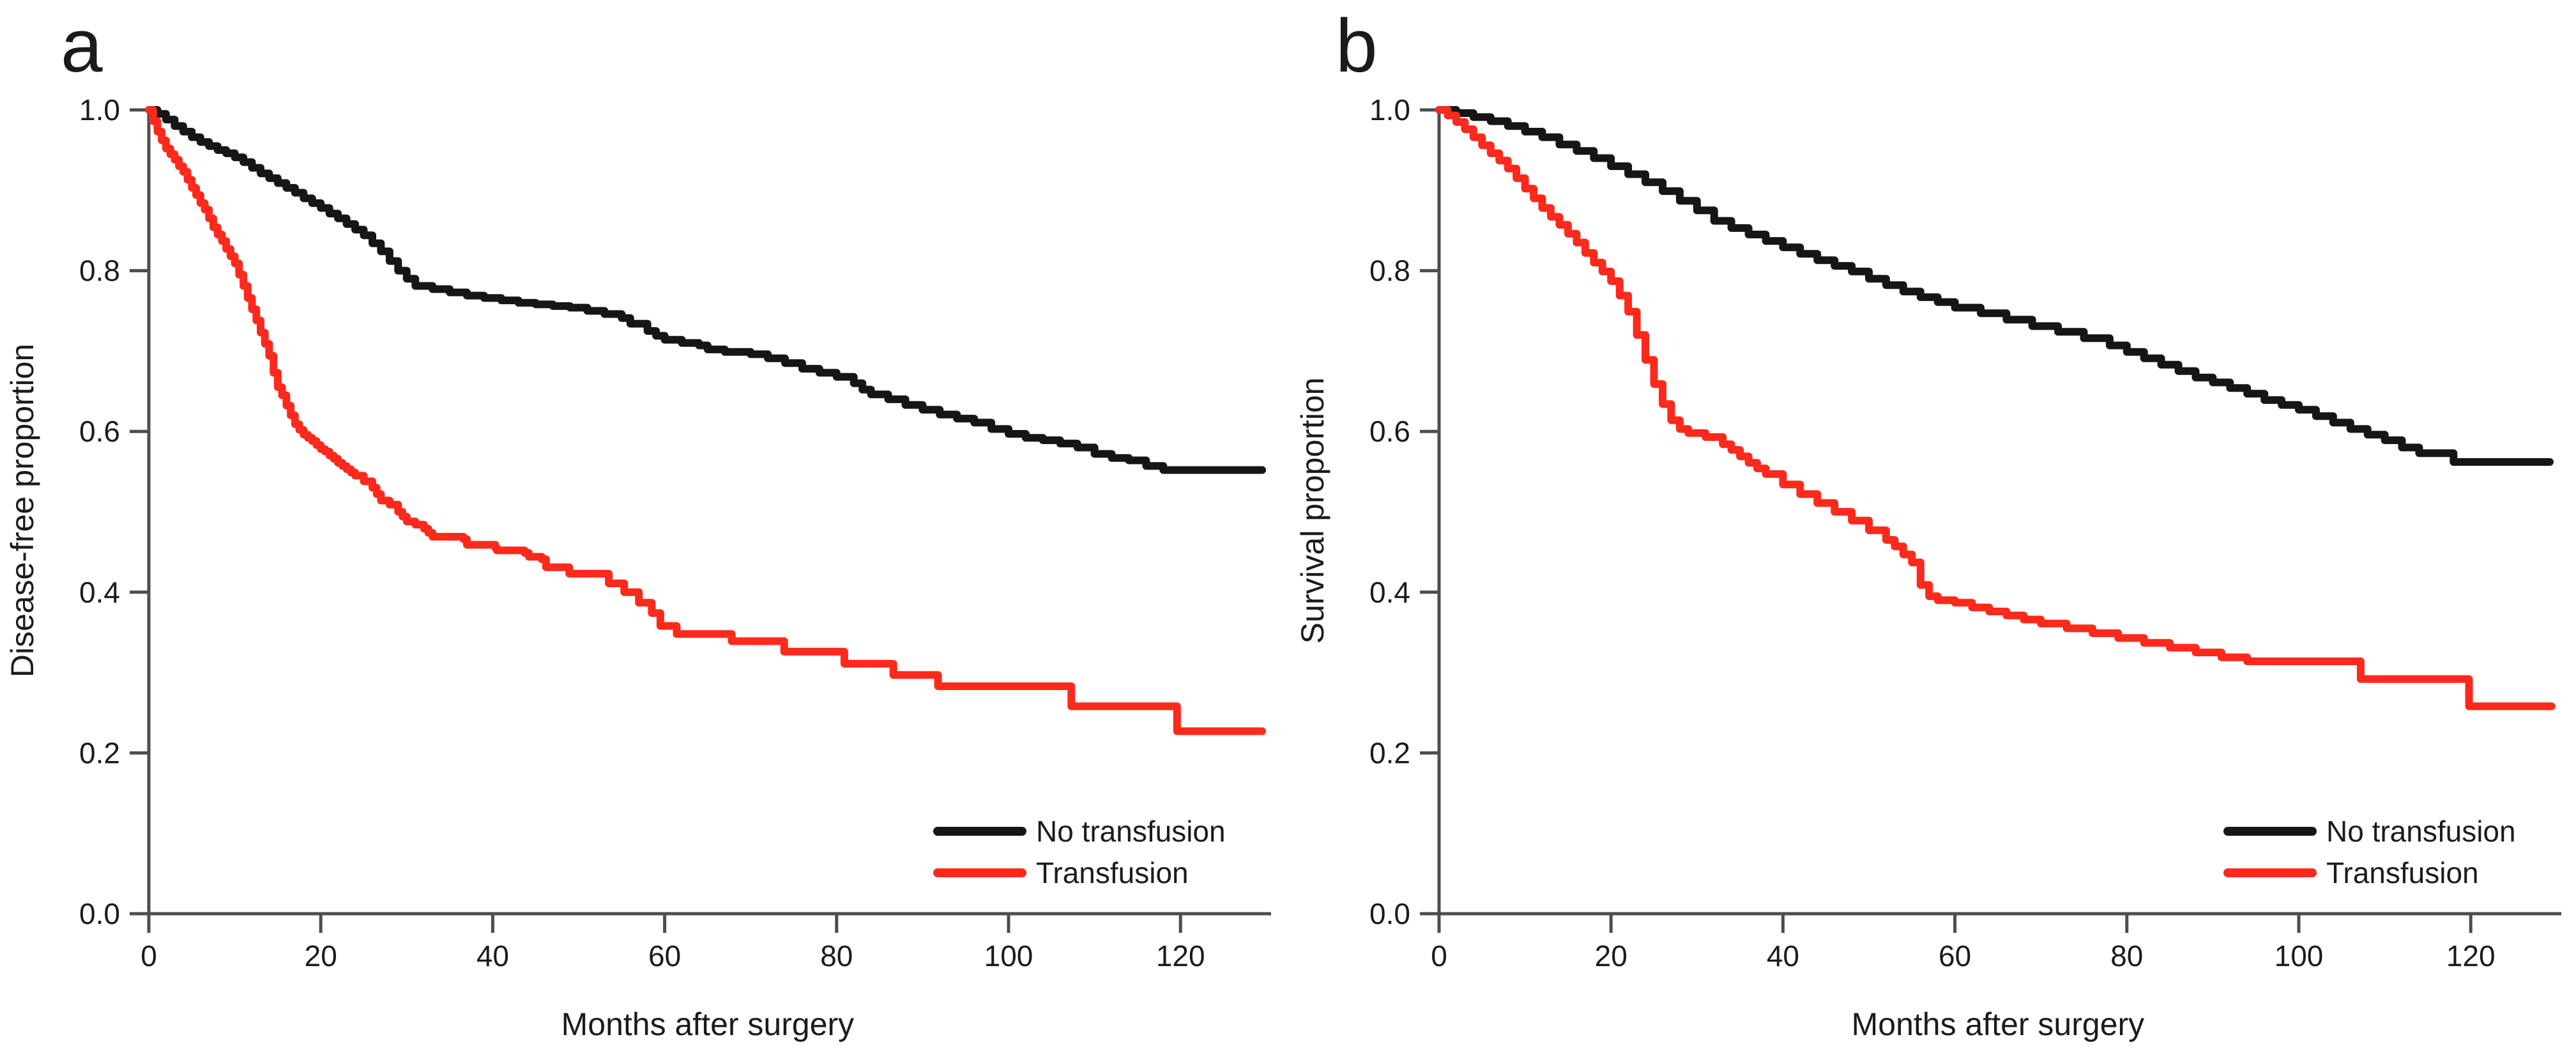 This screenshot has width=2576, height=1053. I want to click on y-axis-title: Disease-free proportion, so click(22, 511).